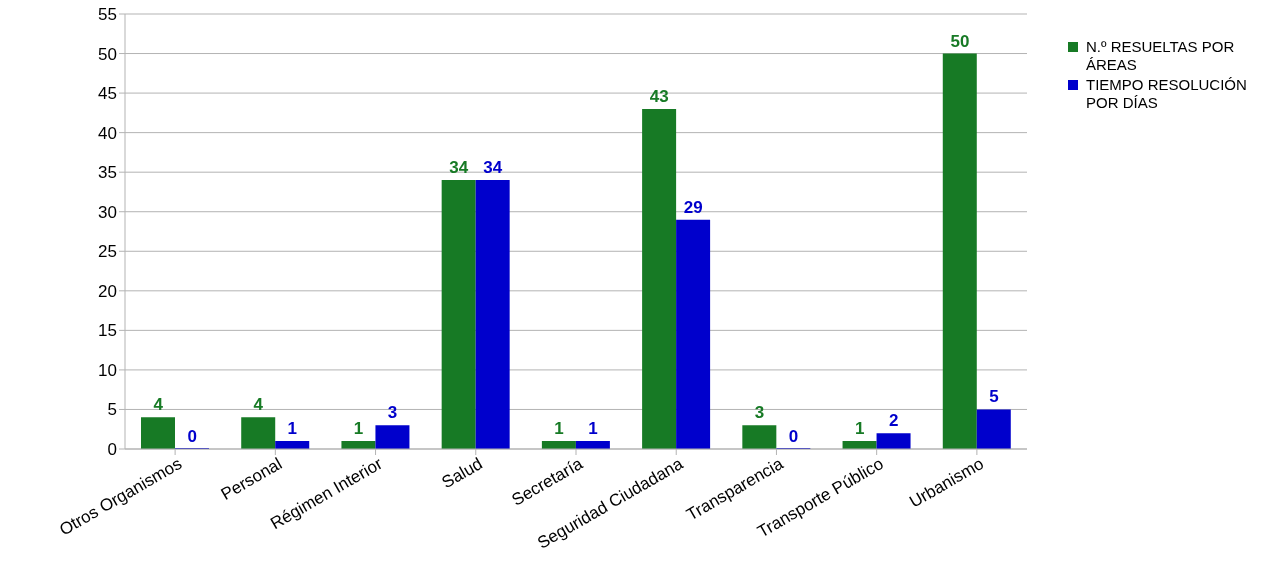 This screenshot has height=573, width=1282. Describe the element at coordinates (107, 212) in the screenshot. I see `y-tick-label: 30` at that location.